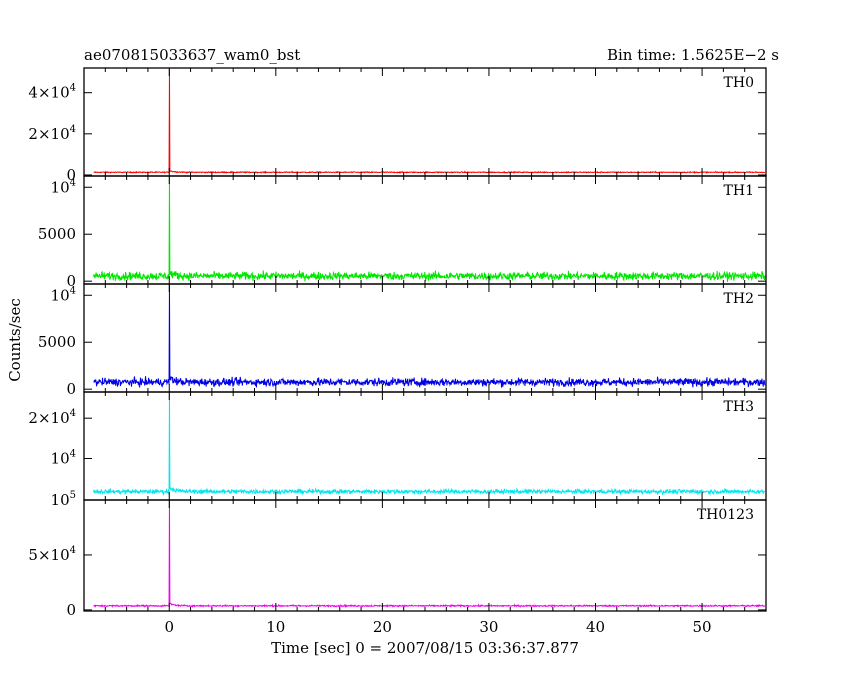 The image size is (850, 680). I want to click on y-tick-label: 5×104, so click(52, 554).